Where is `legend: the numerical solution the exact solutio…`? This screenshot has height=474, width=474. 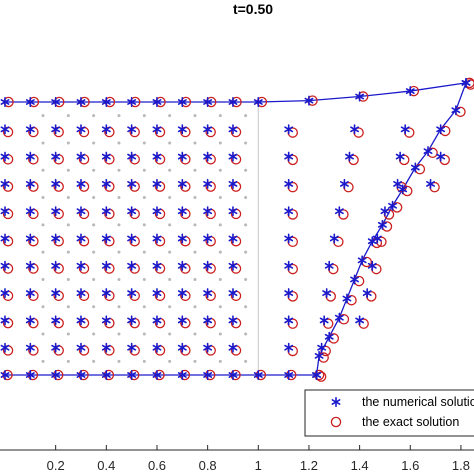 legend: the numerical solution the exact solutio… is located at coordinates (389, 413).